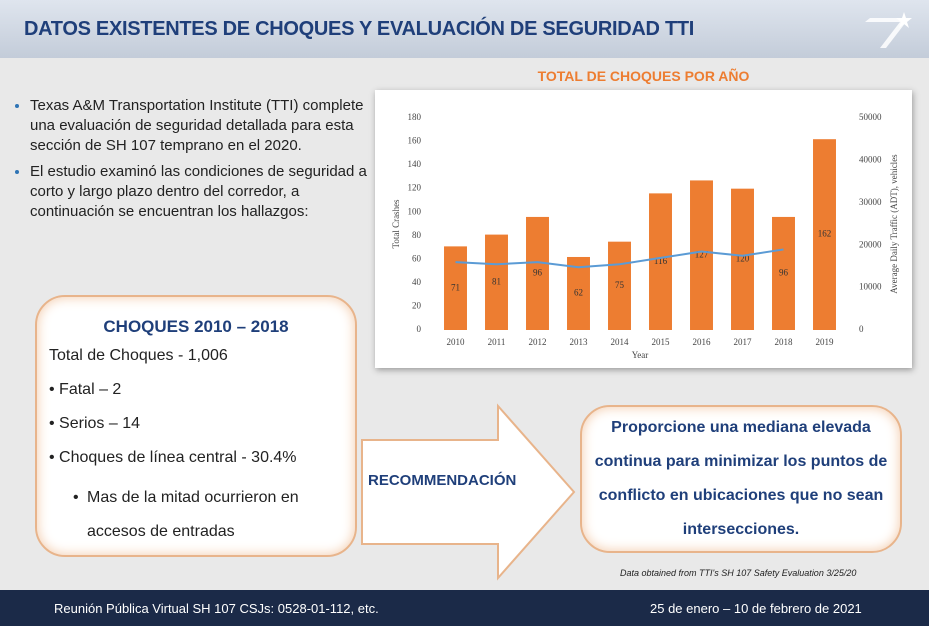 The image size is (929, 626). Describe the element at coordinates (417, 306) in the screenshot. I see `y-tick-label: 20` at that location.